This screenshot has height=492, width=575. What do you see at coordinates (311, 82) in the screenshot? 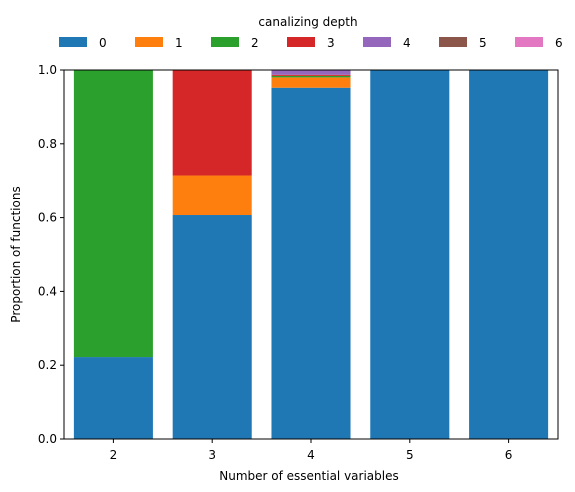
I see `bar-segment-x4-depth1` at bounding box center [311, 82].